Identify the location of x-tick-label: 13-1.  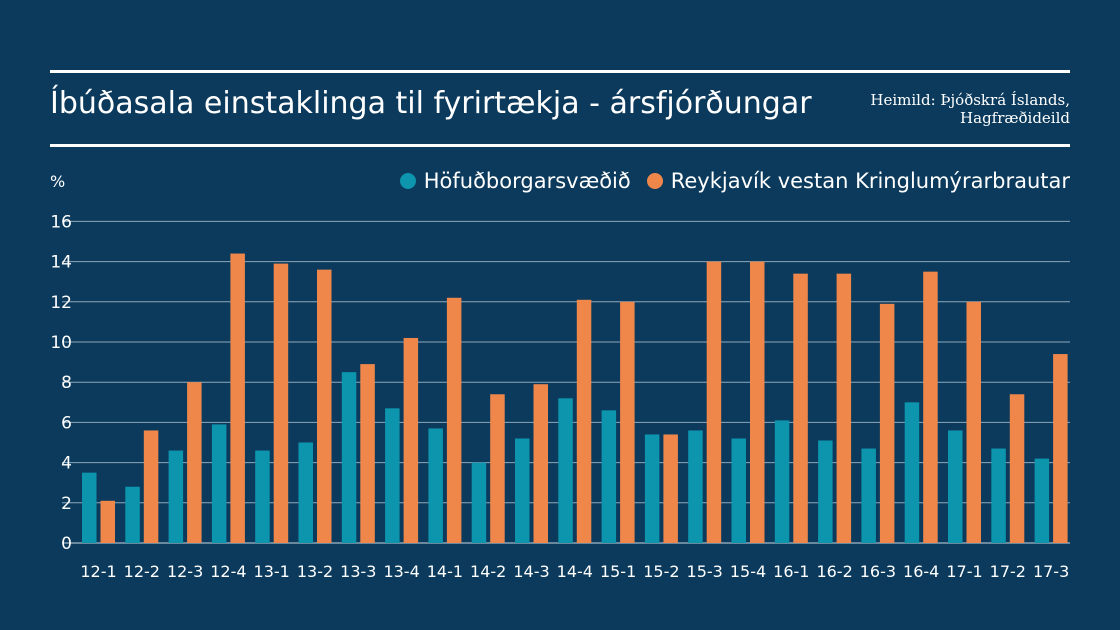
(272, 571).